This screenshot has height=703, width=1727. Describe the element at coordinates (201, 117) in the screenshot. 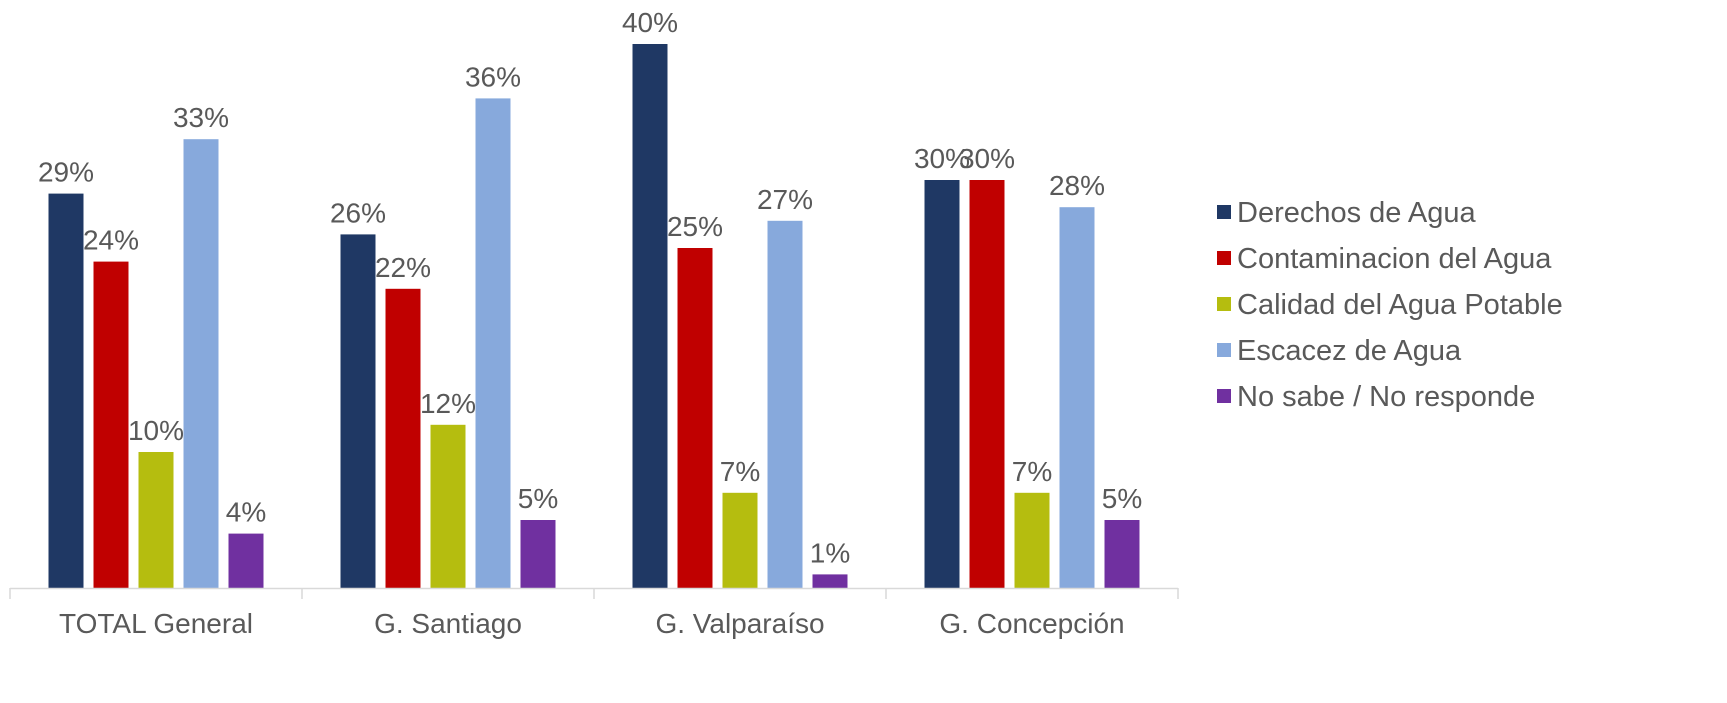

I see `data-label: 33%` at that location.